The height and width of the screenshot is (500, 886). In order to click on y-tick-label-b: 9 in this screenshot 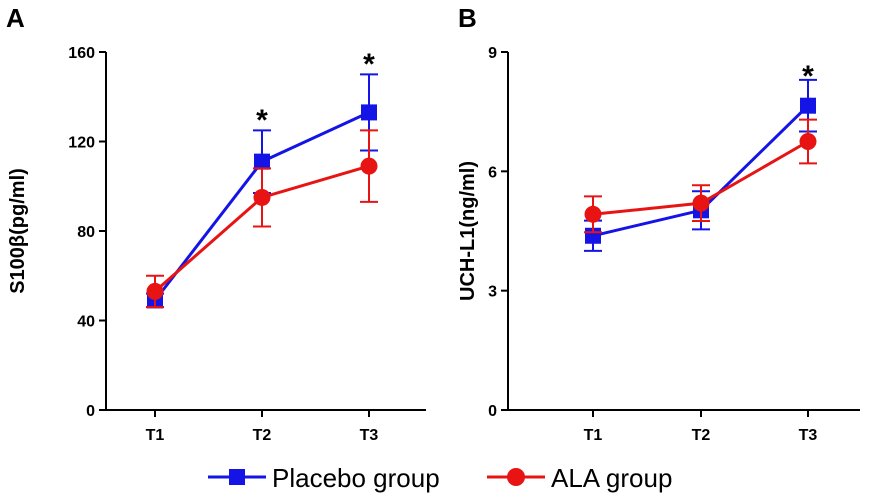, I will do `click(492, 53)`.